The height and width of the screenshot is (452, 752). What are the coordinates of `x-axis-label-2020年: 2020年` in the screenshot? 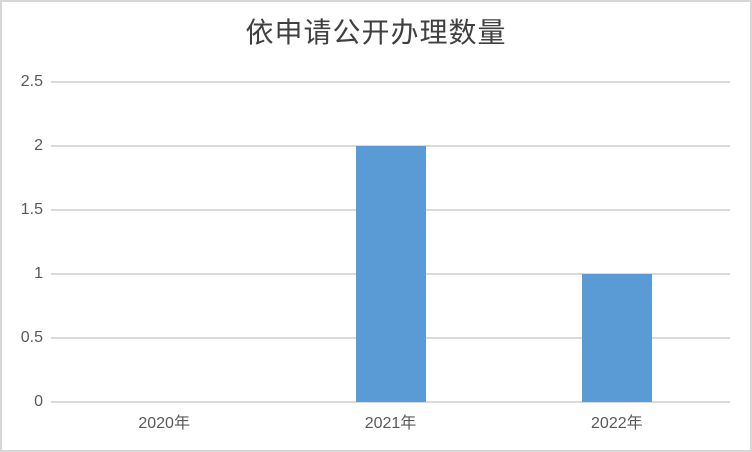 It's located at (164, 423).